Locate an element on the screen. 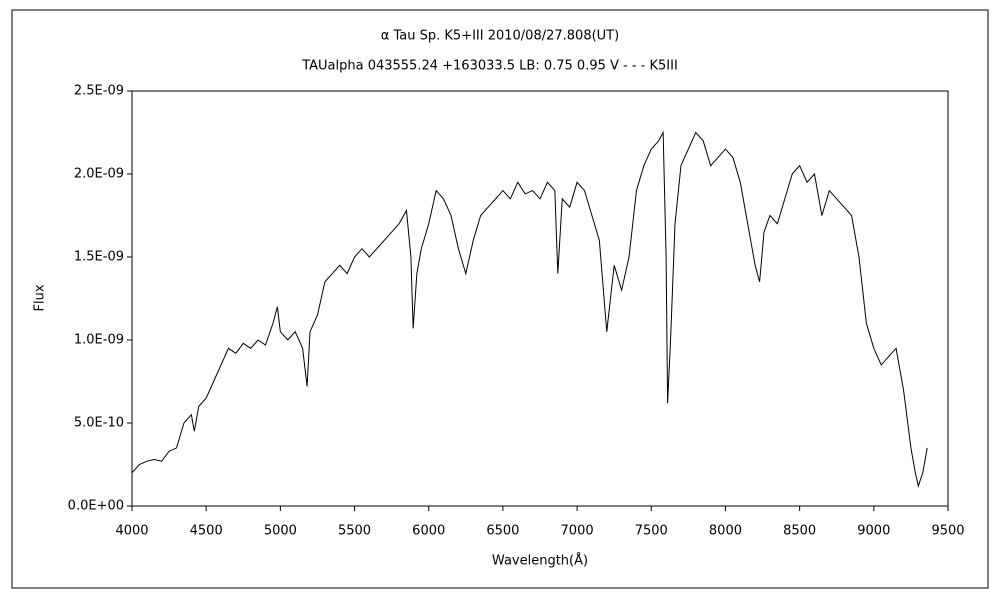 The width and height of the screenshot is (1000, 600). x-tick-label: 7500 is located at coordinates (651, 531).